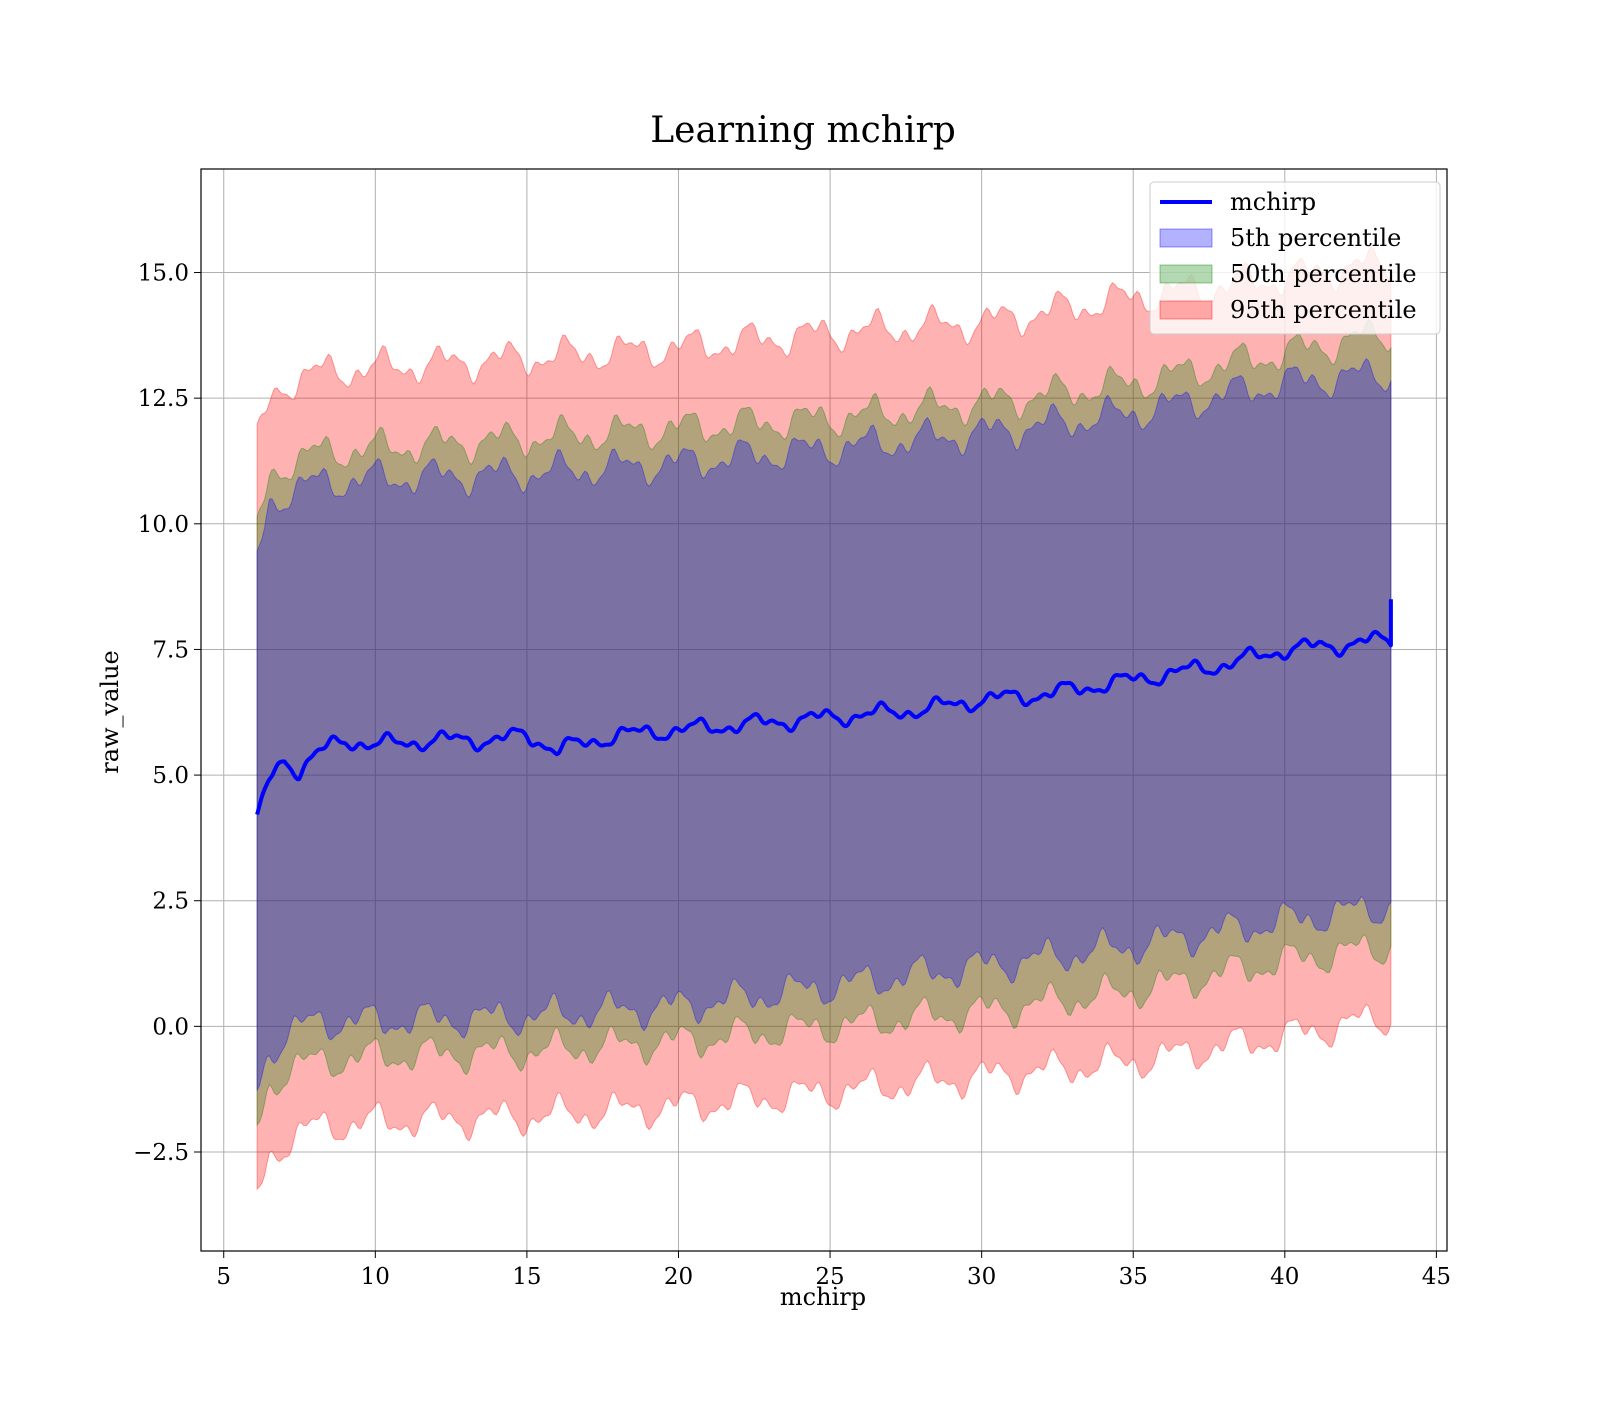  What do you see at coordinates (170, 902) in the screenshot?
I see `y-tick-label: 2.5` at bounding box center [170, 902].